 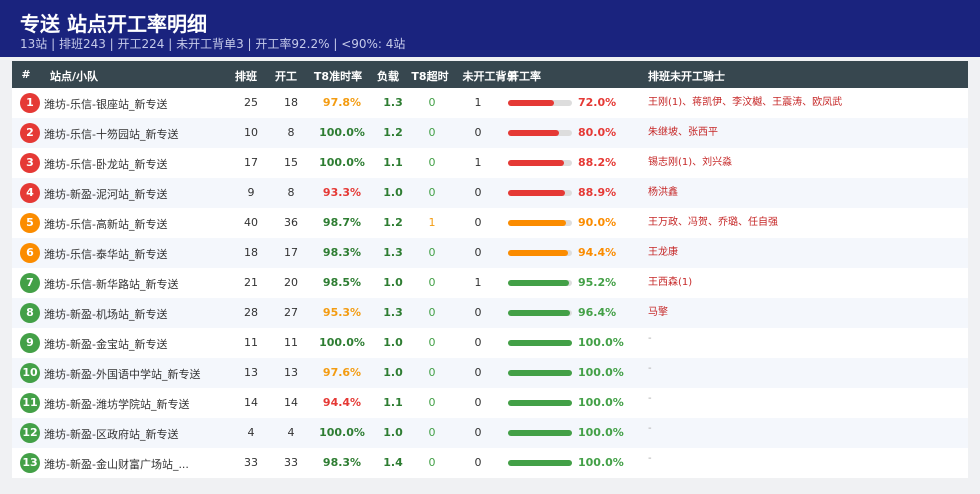 I want to click on column-header: T8准时率, so click(x=338, y=76).